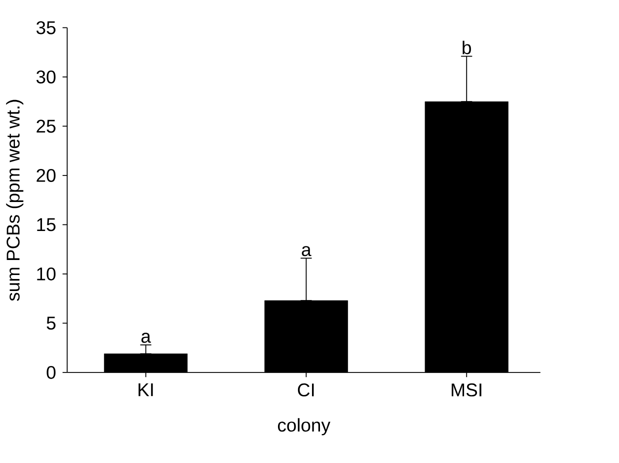 This screenshot has height=463, width=619. Describe the element at coordinates (46, 126) in the screenshot. I see `y-tick-label: 25` at that location.